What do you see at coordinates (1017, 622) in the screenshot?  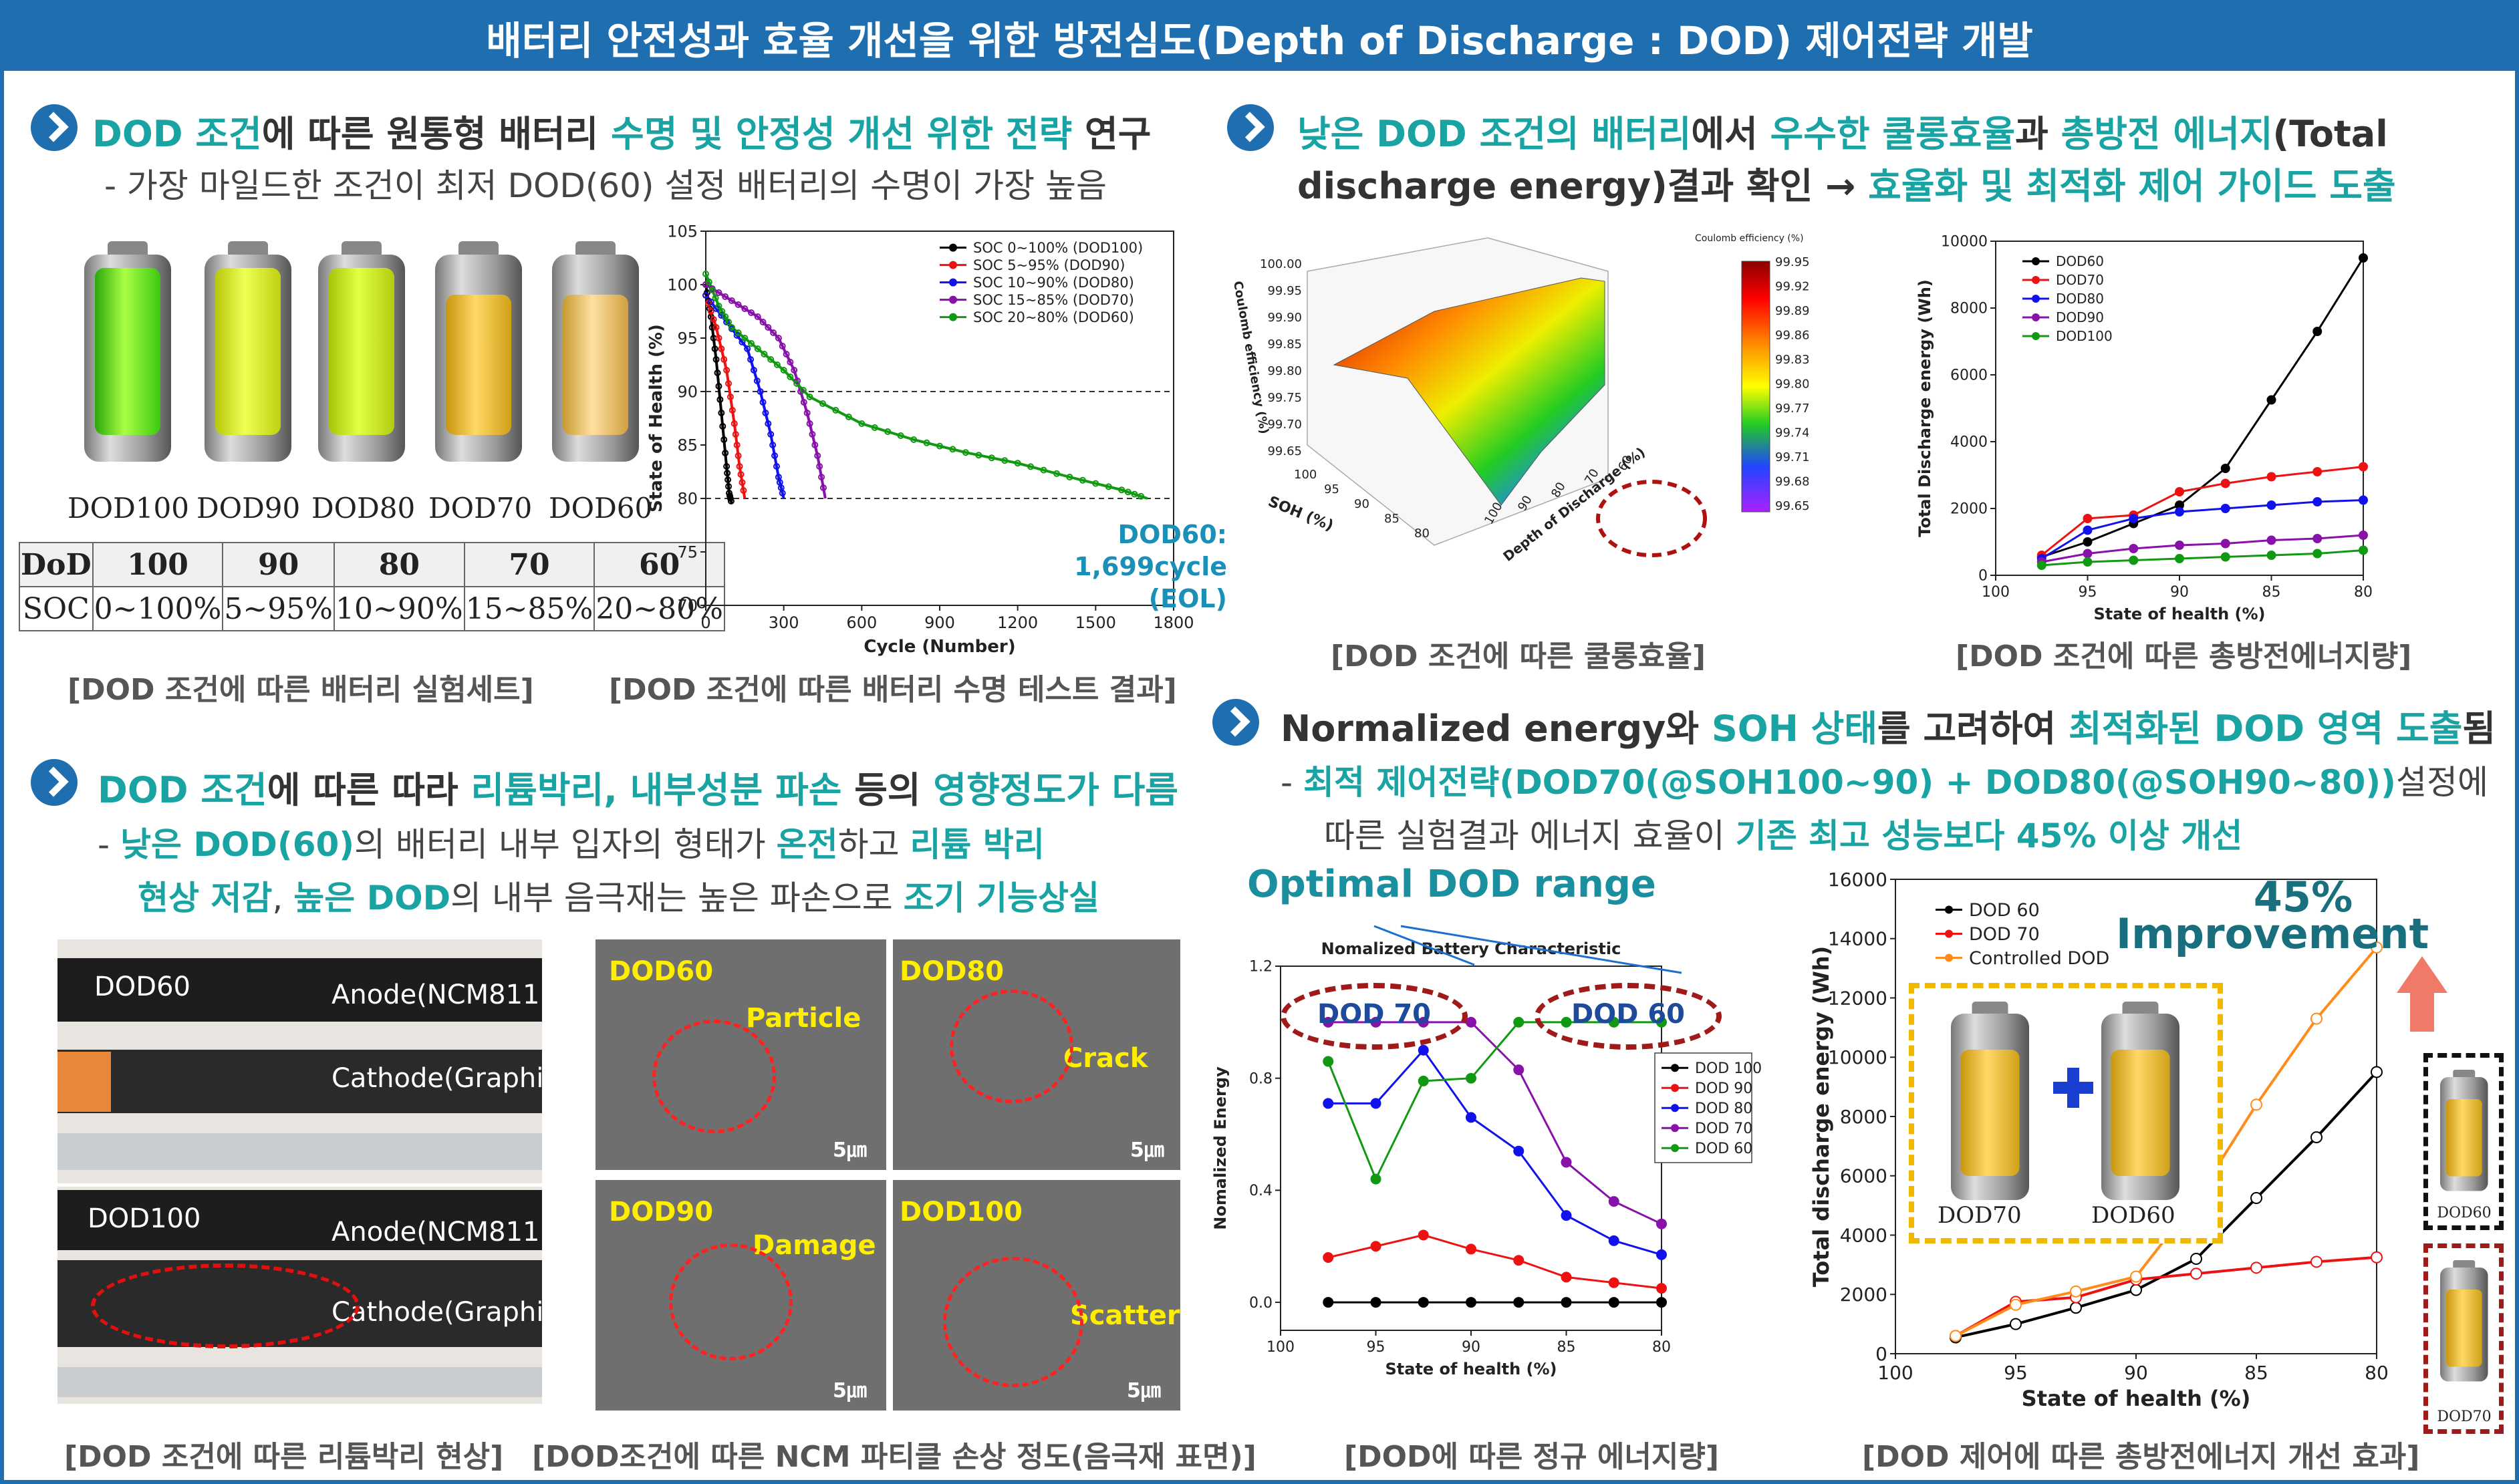 I see `x-tick-label: 1200` at bounding box center [1017, 622].